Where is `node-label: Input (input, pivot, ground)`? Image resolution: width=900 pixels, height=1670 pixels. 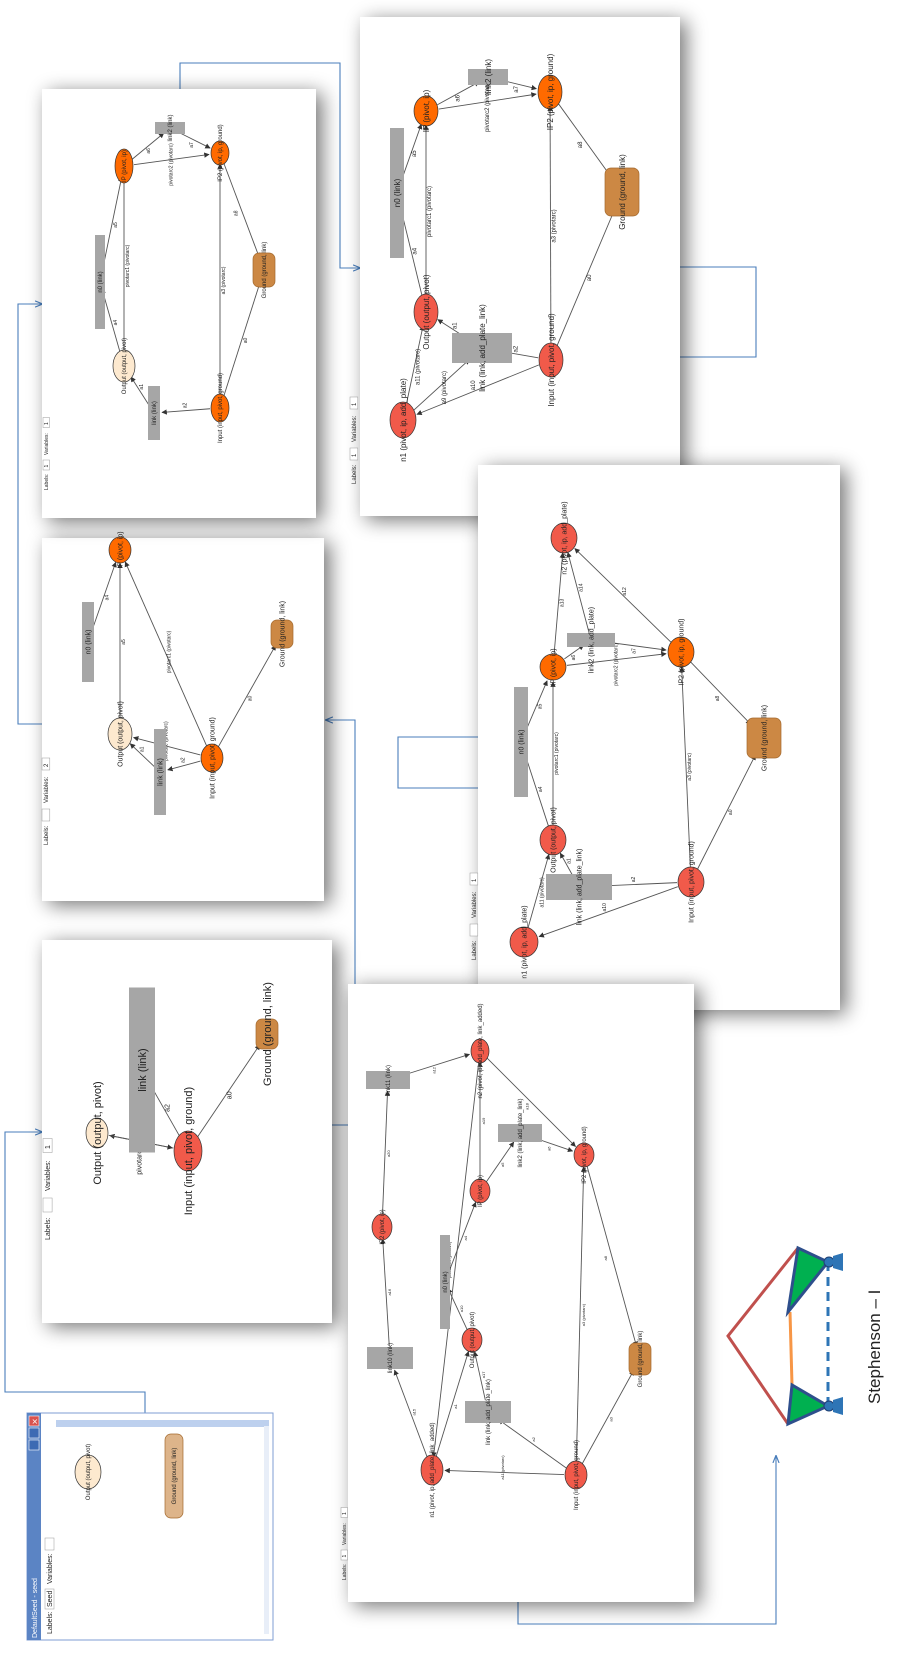 node-label: Input (input, pivot, ground) is located at coordinates (691, 882).